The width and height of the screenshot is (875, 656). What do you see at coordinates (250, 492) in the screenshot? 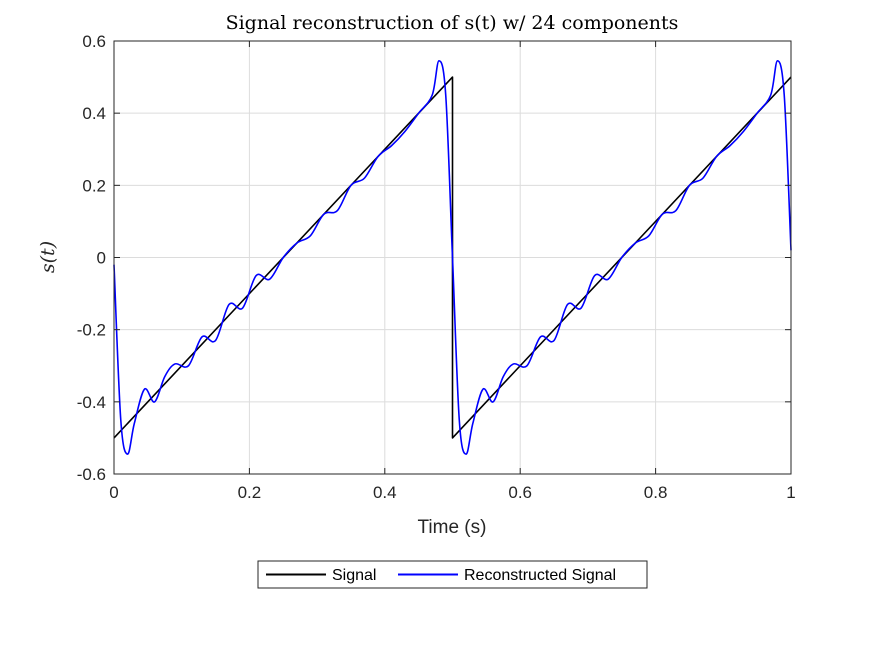
I see `x-tick-label: 0.2` at bounding box center [250, 492].